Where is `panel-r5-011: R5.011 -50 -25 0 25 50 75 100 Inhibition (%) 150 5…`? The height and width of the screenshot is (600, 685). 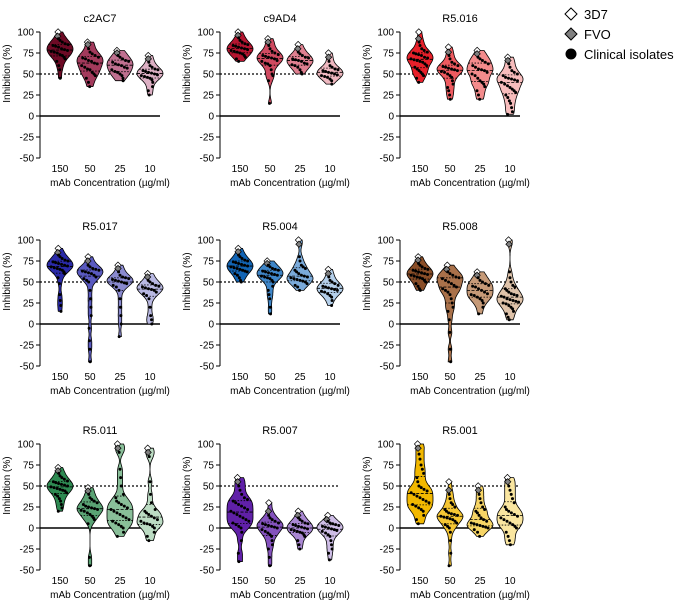
panel-r5-011: R5.011 -50 -25 0 25 50 75 100 Inhibition (%) 150 5… is located at coordinates (86, 512).